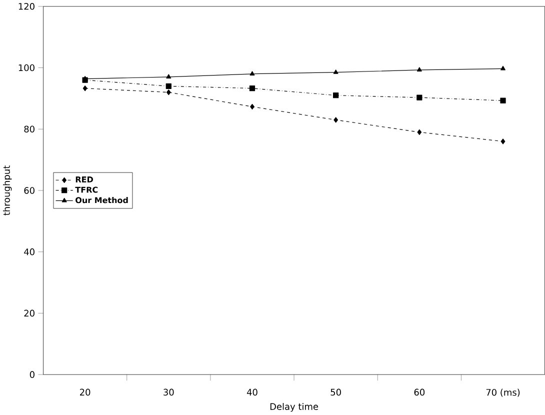 The image size is (545, 415). Describe the element at coordinates (503, 392) in the screenshot. I see `x-tick-label: 70 (ms)` at that location.